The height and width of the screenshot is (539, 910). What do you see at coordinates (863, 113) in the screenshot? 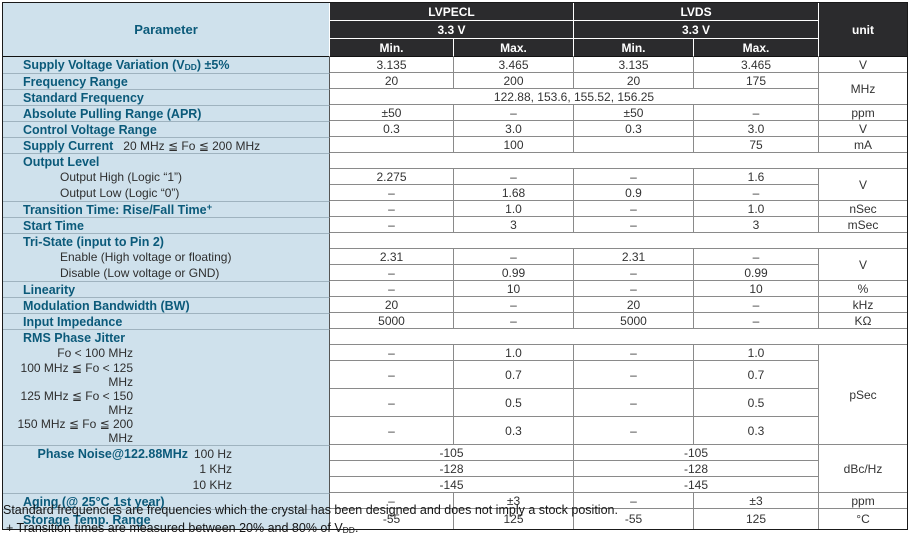
I see `unit-apr: ppm` at bounding box center [863, 113].